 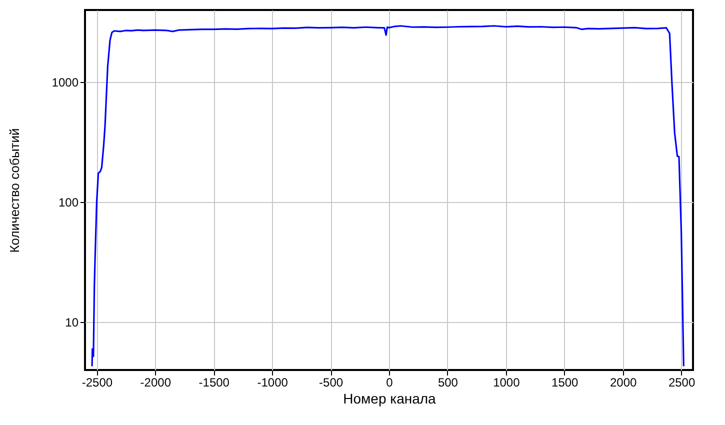 What do you see at coordinates (97, 383) in the screenshot?
I see `x-tick-label: -2500` at bounding box center [97, 383].